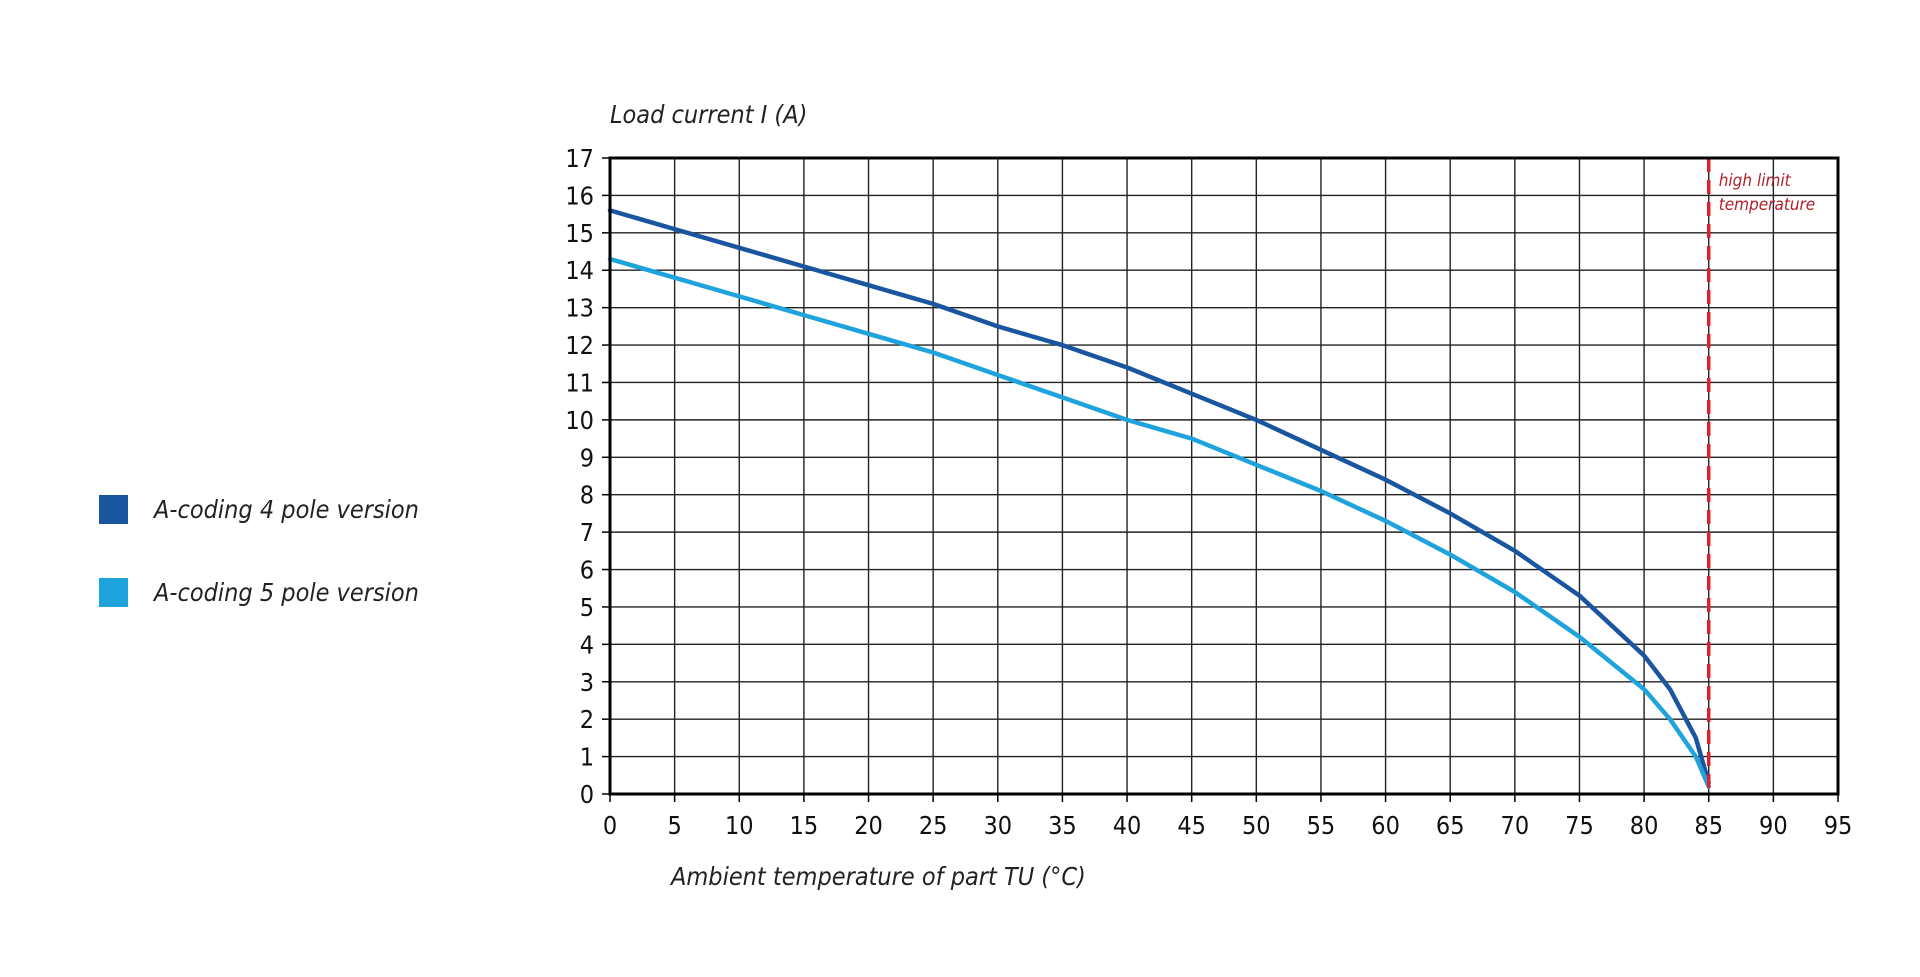  Describe the element at coordinates (804, 825) in the screenshot. I see `x-tick-label-15: 15` at that location.